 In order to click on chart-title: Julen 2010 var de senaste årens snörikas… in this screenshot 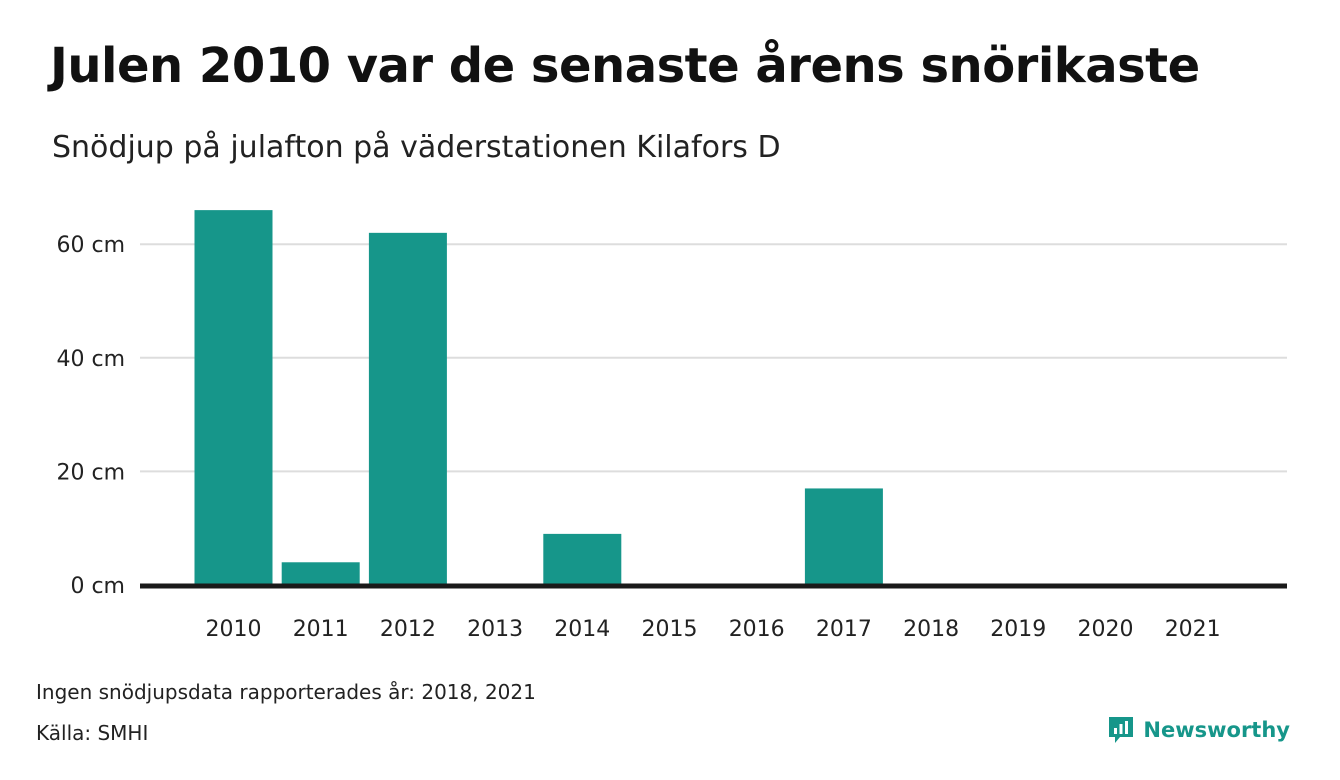, I will do `click(625, 66)`.